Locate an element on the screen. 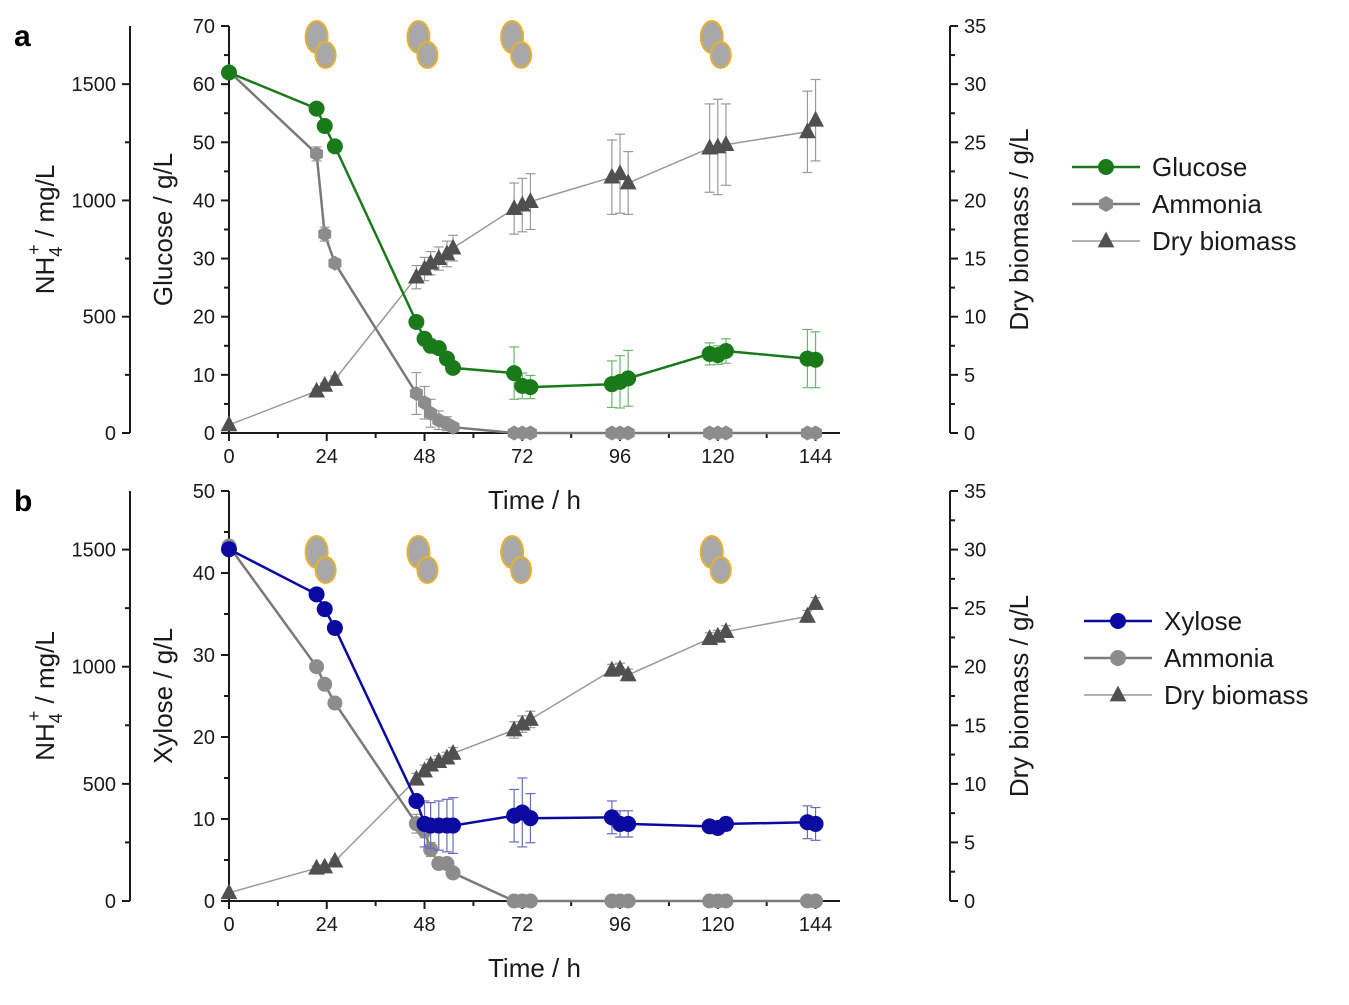  right-tick-label: 25 is located at coordinates (975, 609).